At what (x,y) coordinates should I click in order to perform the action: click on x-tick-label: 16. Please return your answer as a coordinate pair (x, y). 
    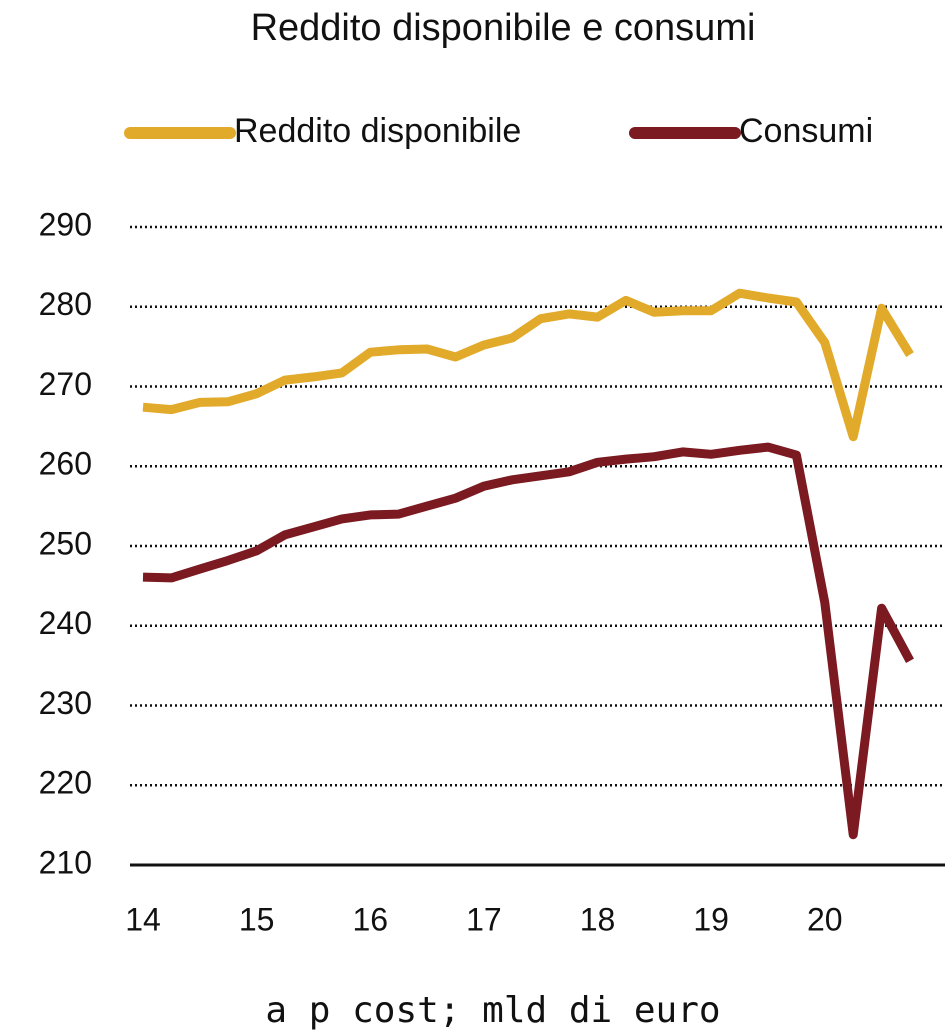
    Looking at the image, I should click on (370, 919).